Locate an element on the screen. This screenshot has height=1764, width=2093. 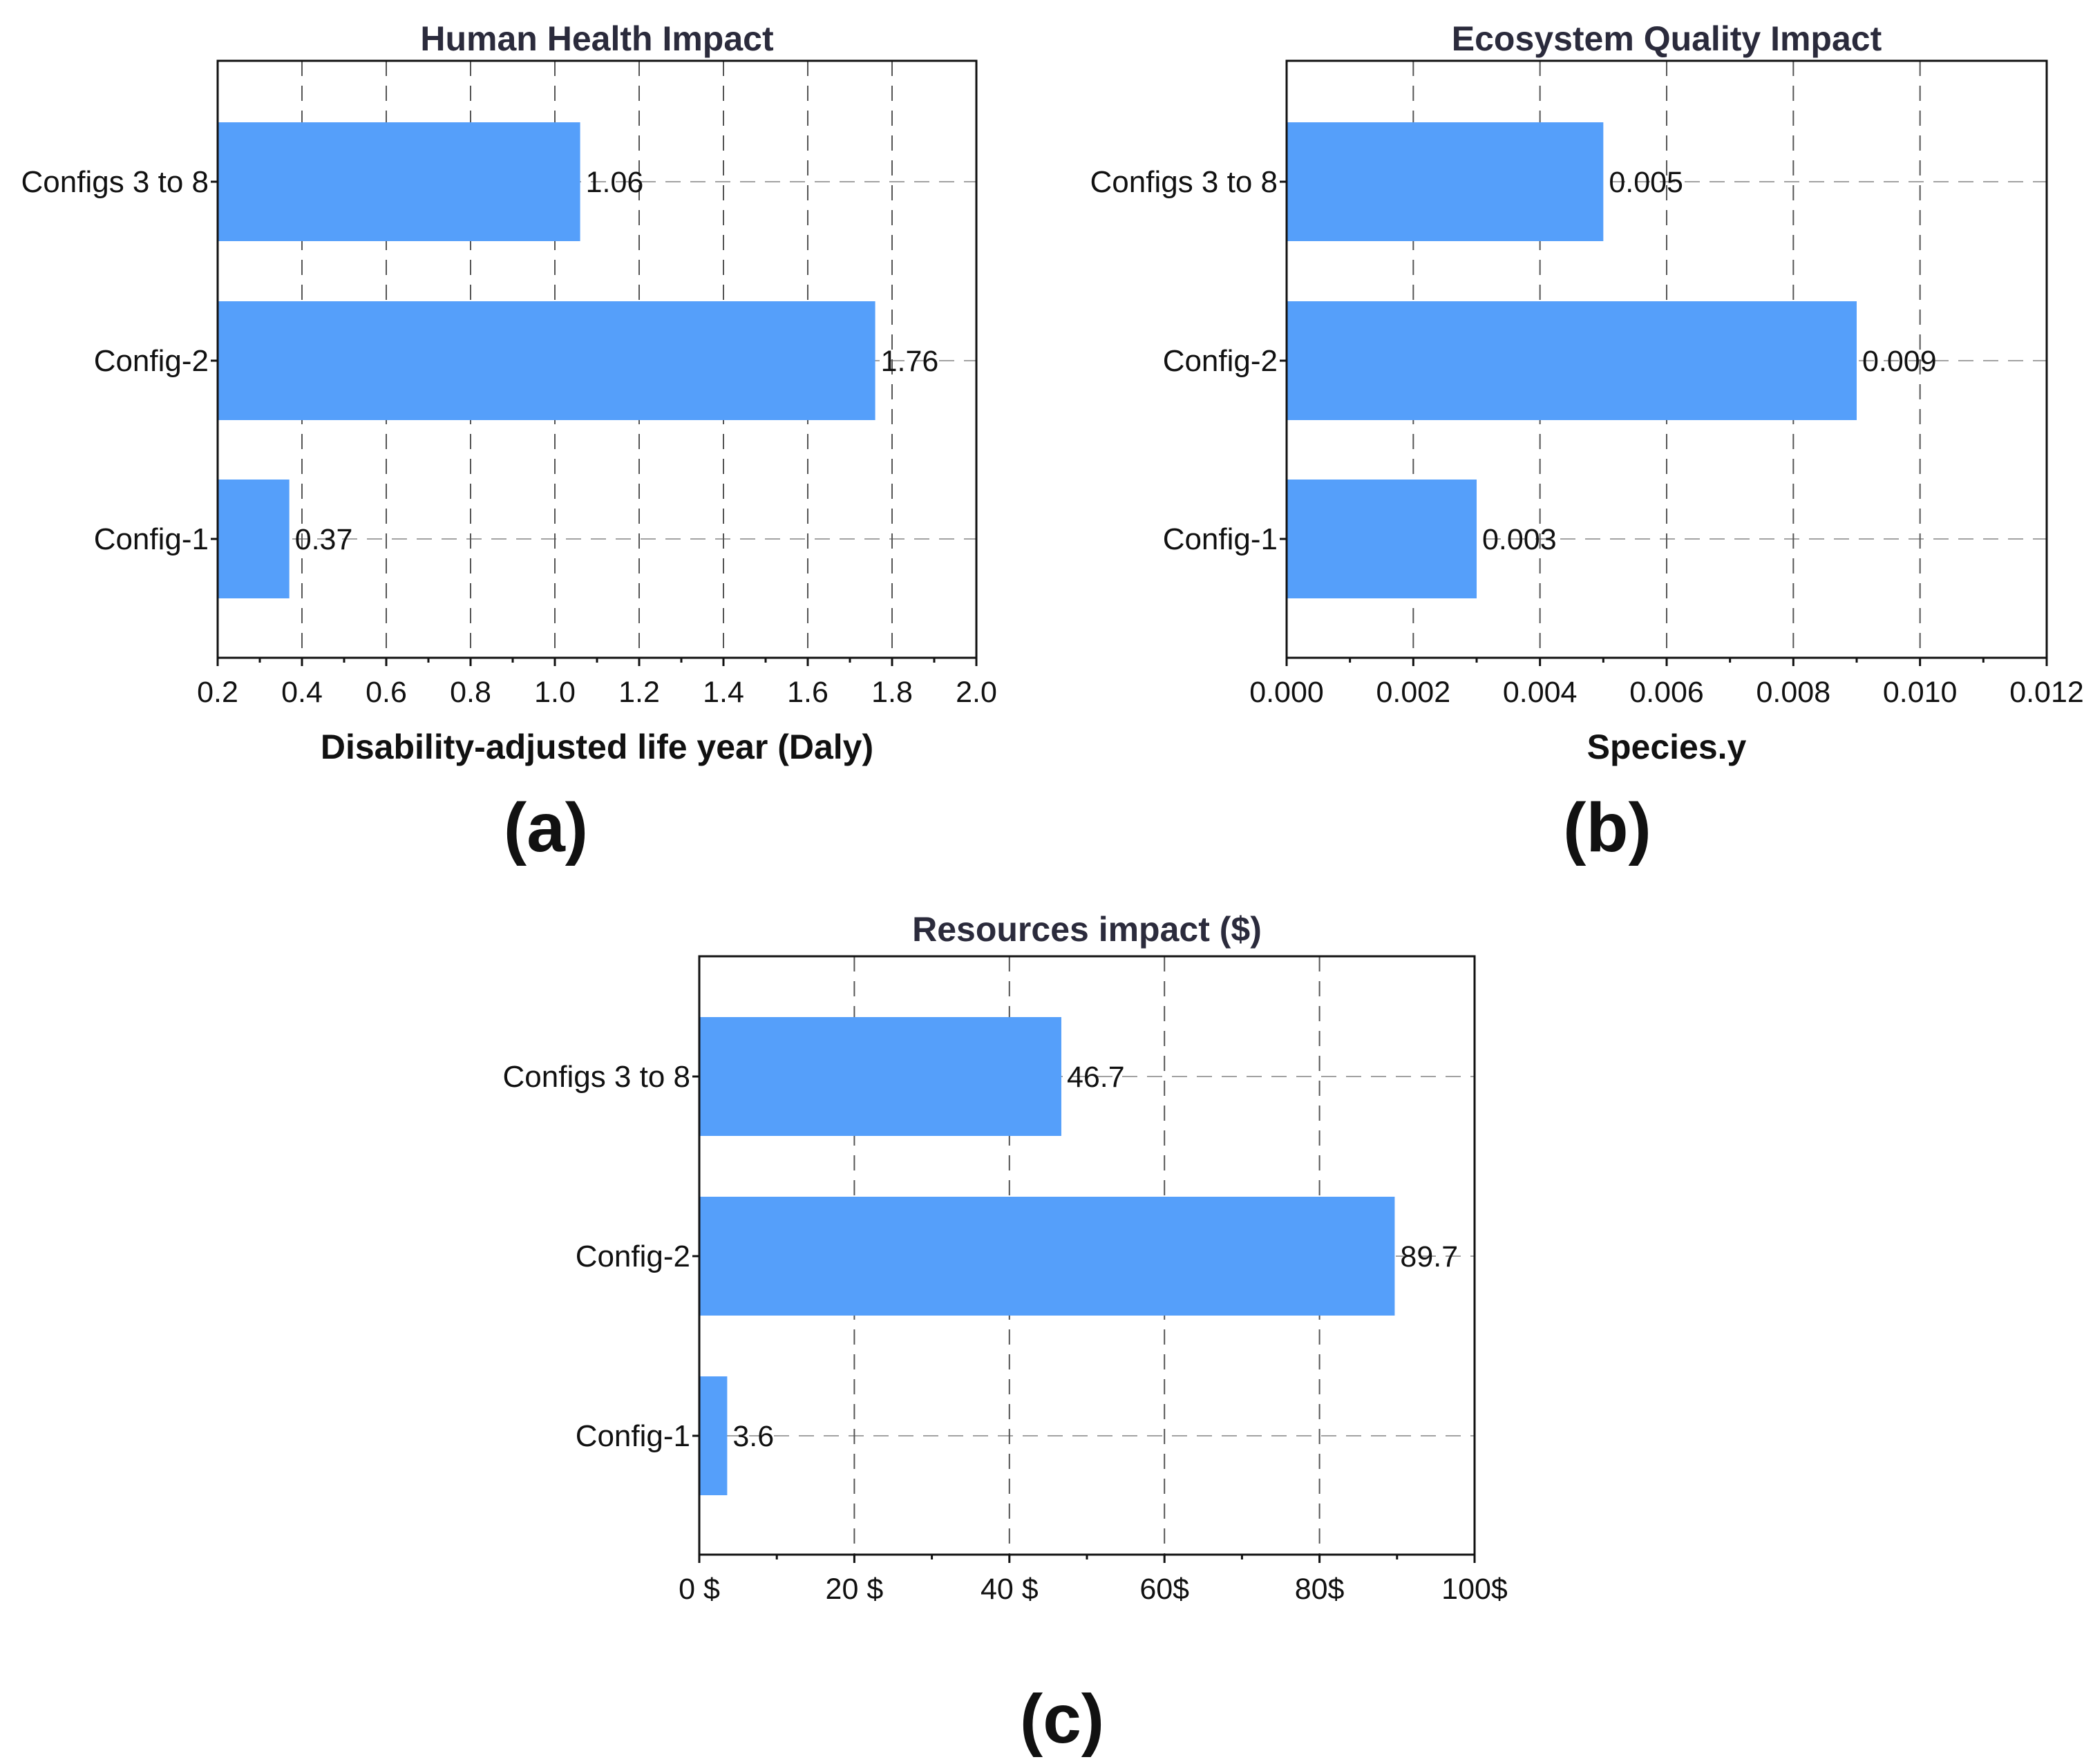
xtick-label-b-3: 0.006 is located at coordinates (1666, 692).